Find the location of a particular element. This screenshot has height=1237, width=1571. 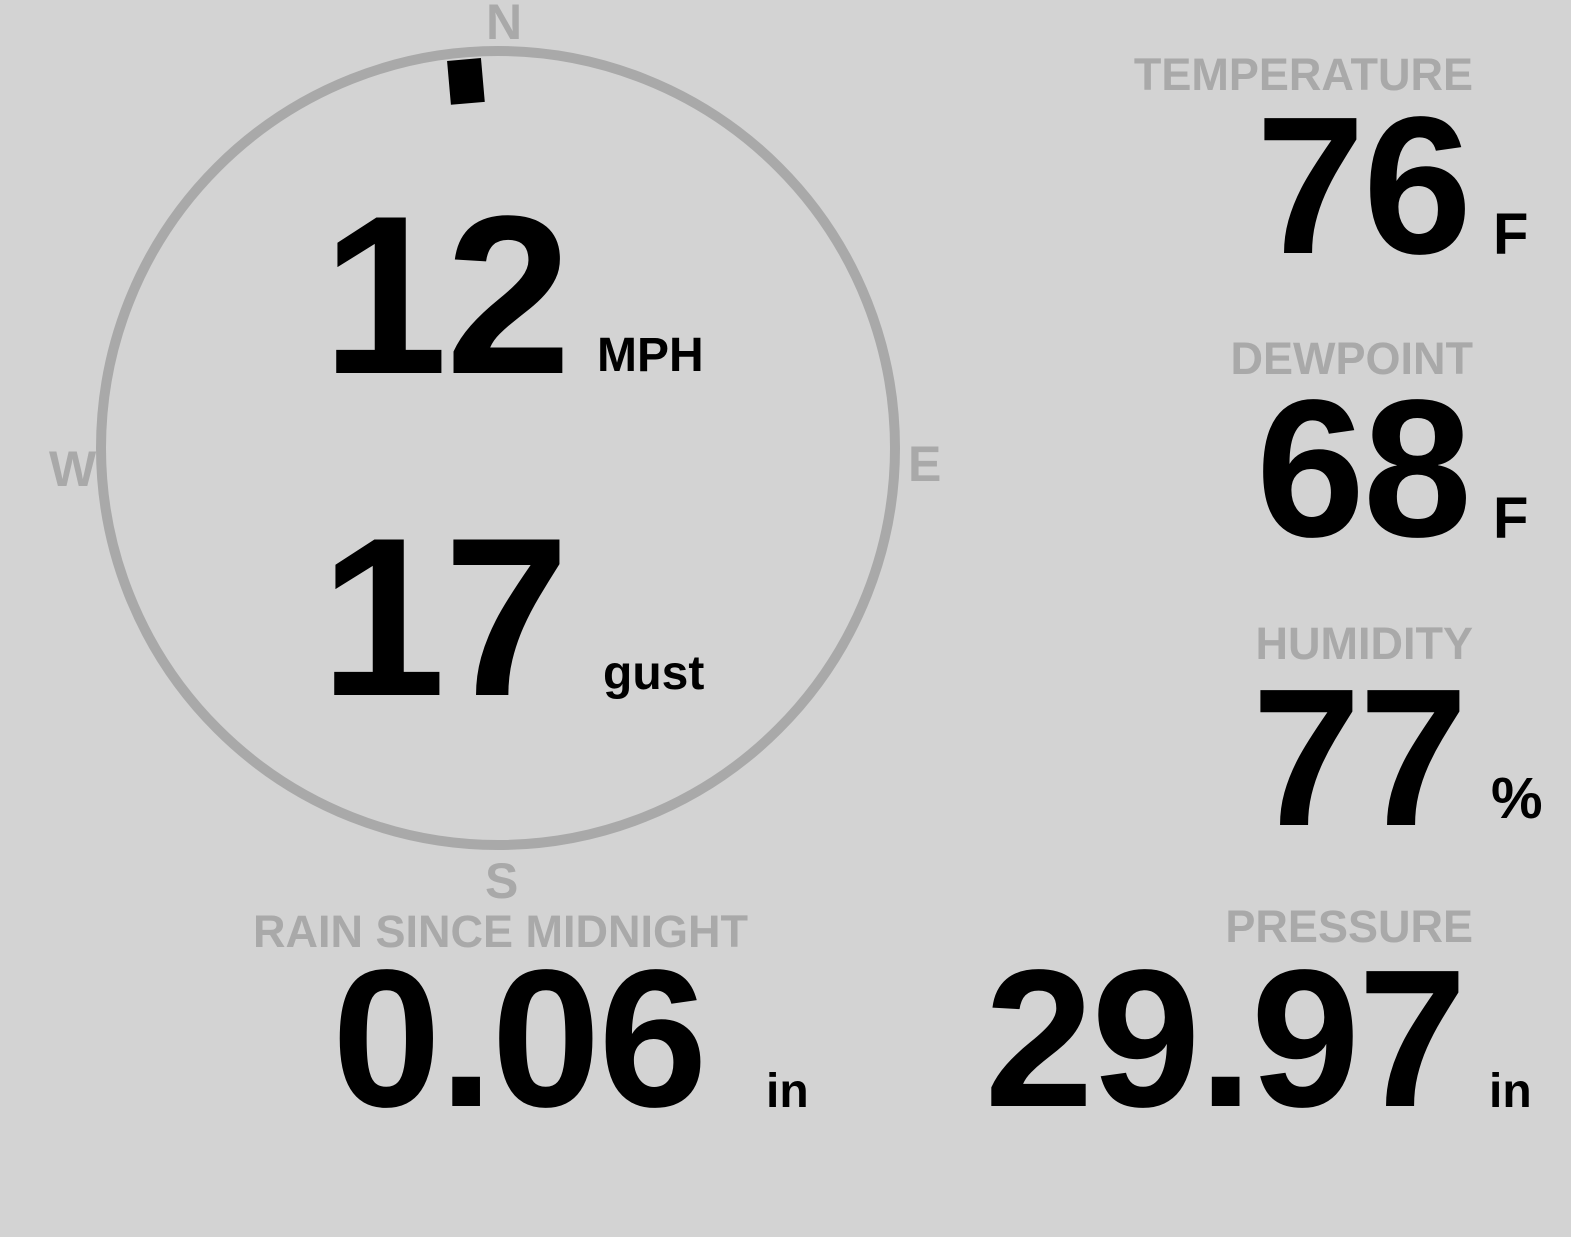

humidity-label: HUMIDITY is located at coordinates (1364, 643).